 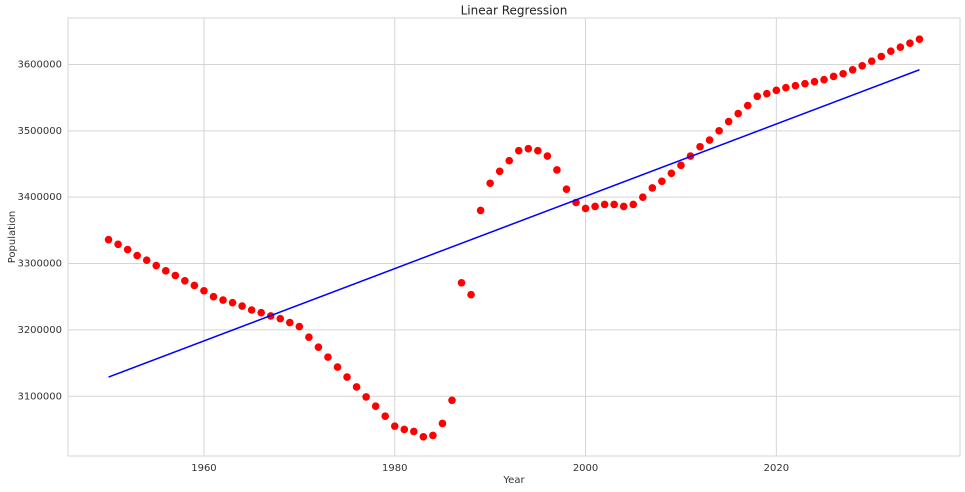 I want to click on y-tick-label: 3300000, so click(x=39, y=264).